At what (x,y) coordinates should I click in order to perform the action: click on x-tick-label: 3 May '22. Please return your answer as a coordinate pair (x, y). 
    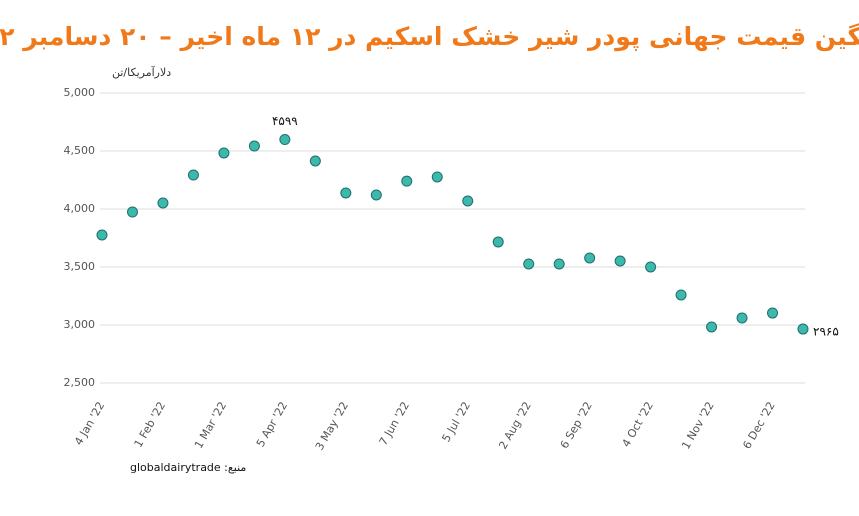
    Looking at the image, I should click on (332, 426).